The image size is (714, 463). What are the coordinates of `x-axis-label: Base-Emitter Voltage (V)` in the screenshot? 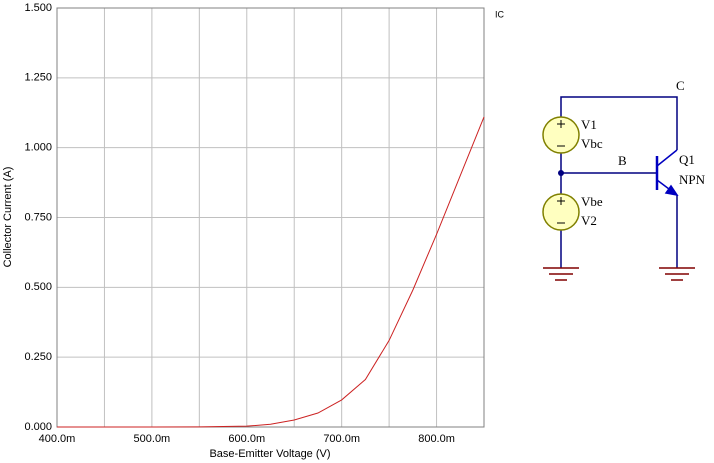 It's located at (269, 454).